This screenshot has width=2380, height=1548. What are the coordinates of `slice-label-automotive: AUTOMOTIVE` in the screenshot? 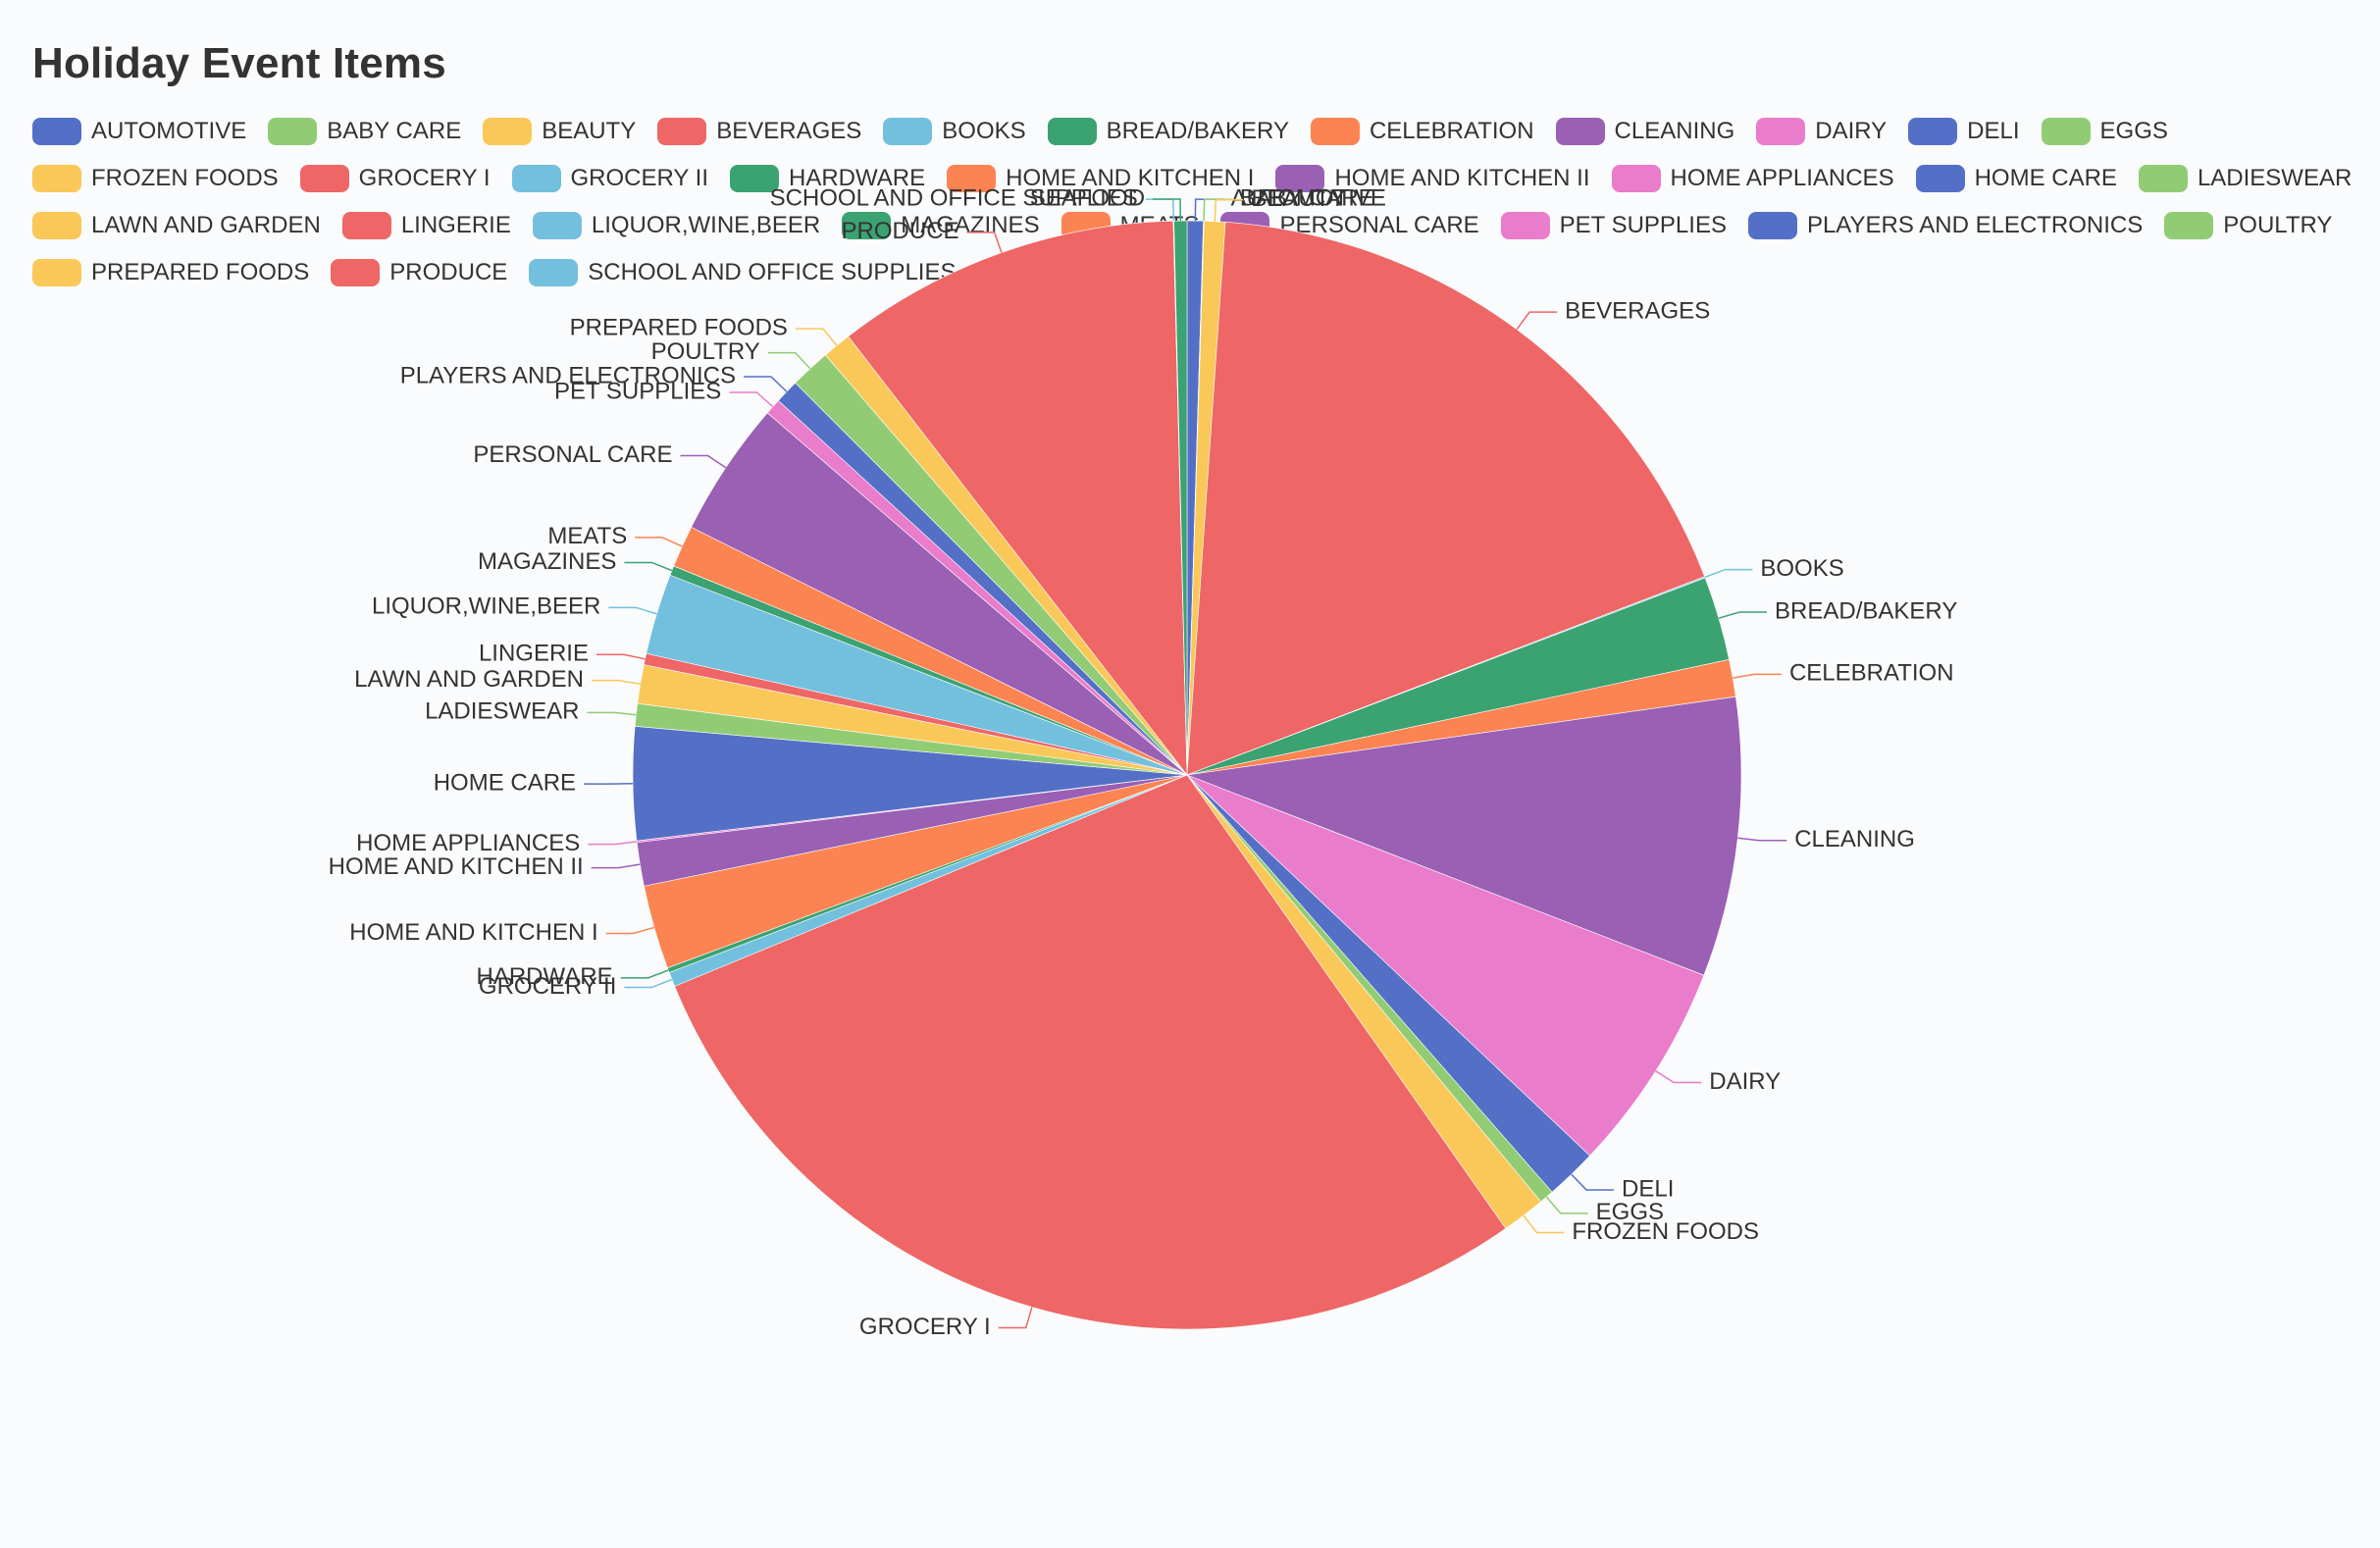 It's located at (1308, 197).